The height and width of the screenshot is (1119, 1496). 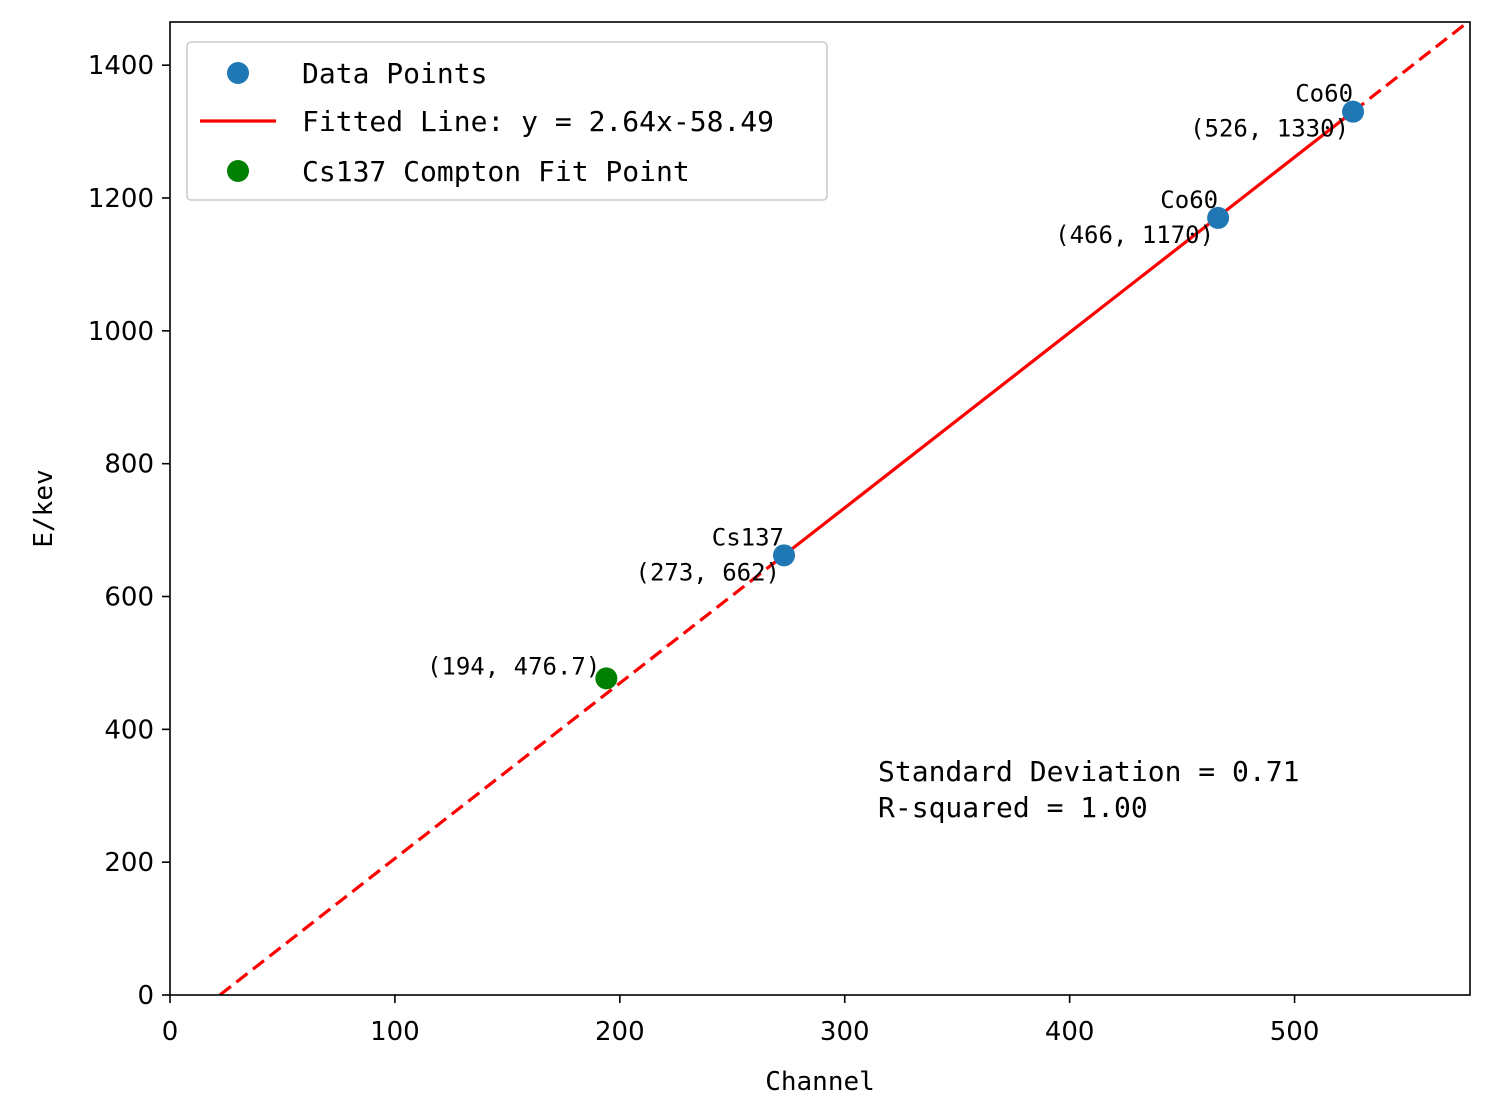 What do you see at coordinates (496, 171) in the screenshot?
I see `legend-entry-label: Cs137 Compton Fit Point` at bounding box center [496, 171].